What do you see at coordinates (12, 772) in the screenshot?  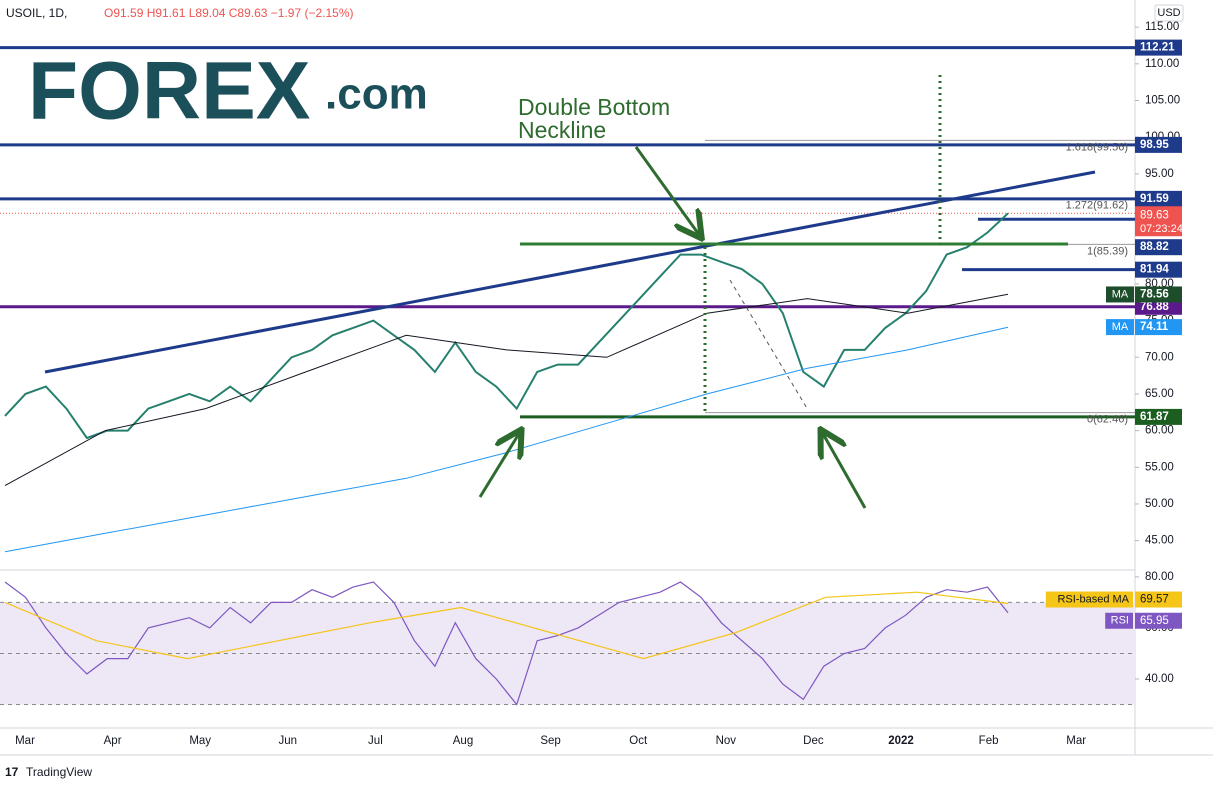 I see `tv-logo: 17` at bounding box center [12, 772].